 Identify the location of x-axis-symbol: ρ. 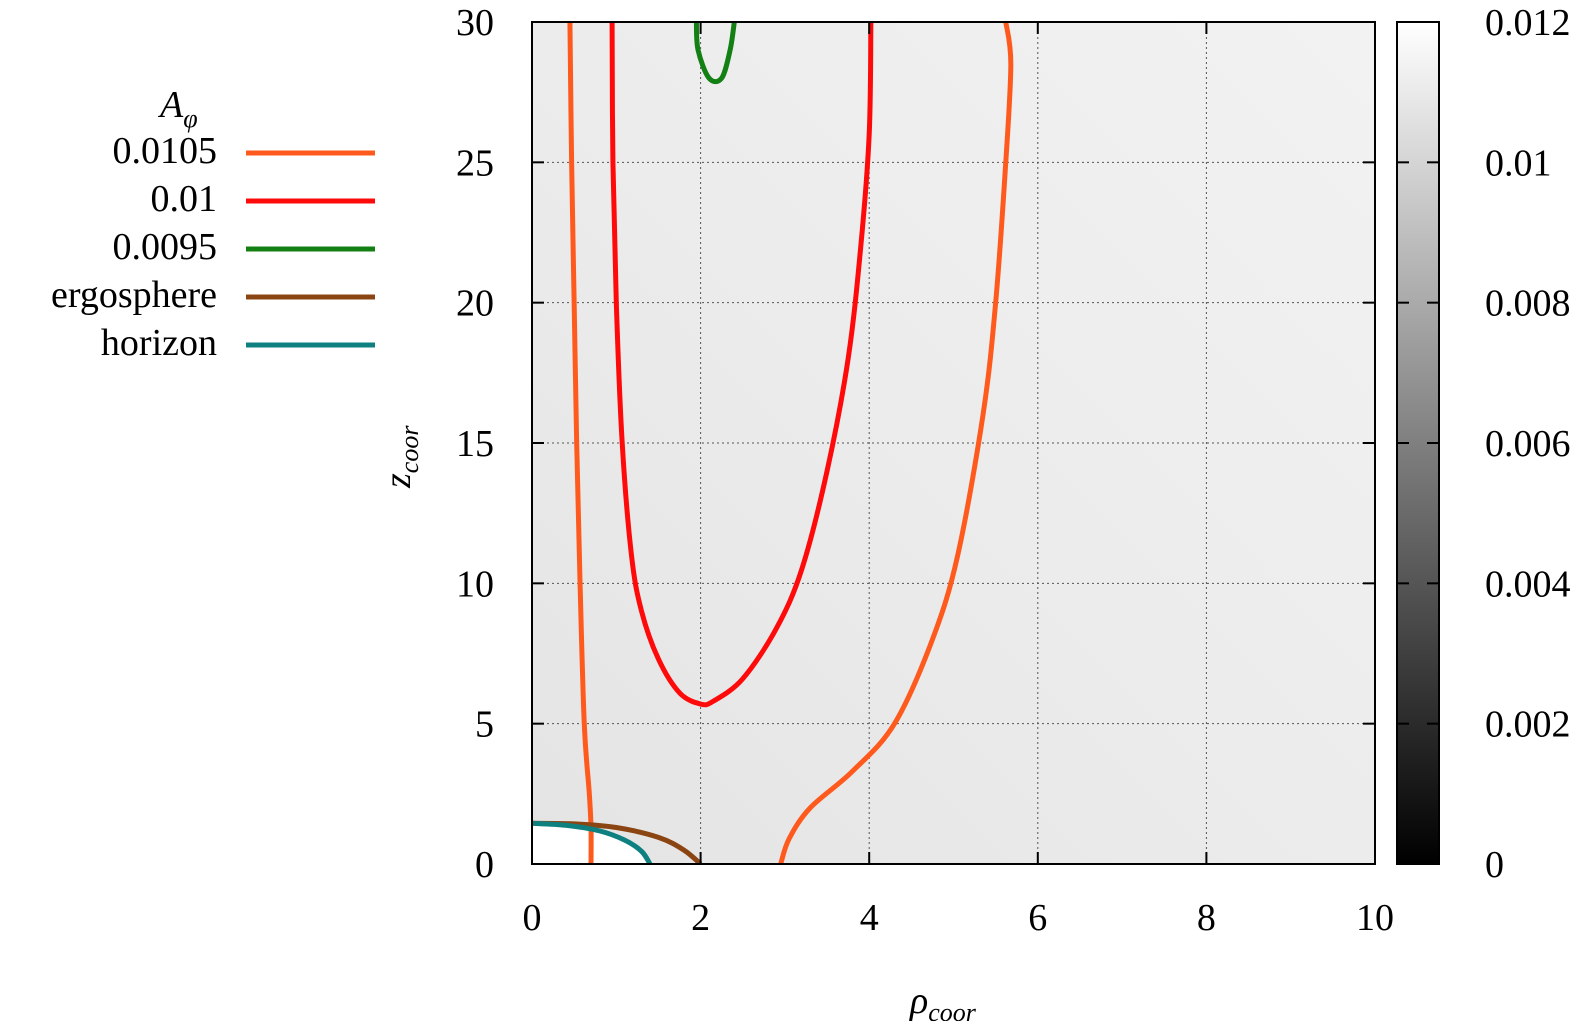
(918, 1000).